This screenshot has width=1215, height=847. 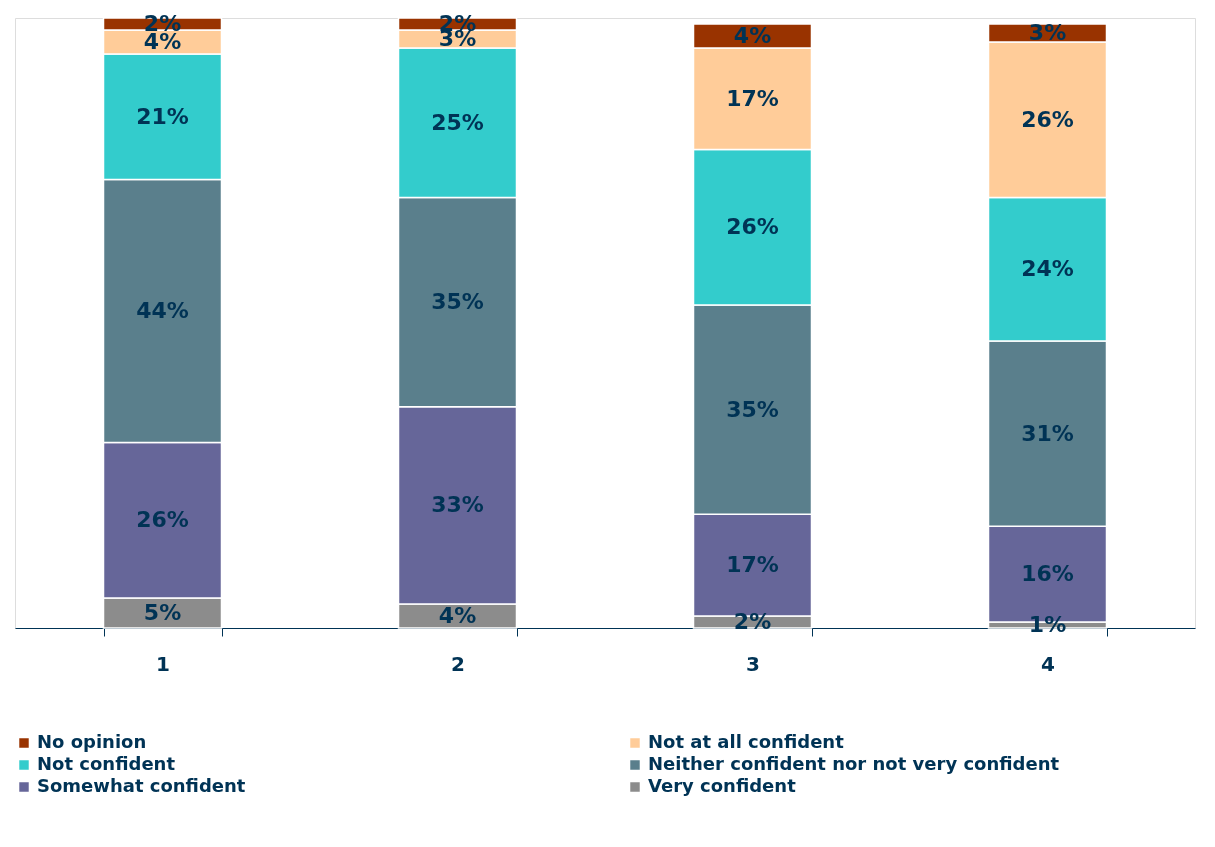 I want to click on x-tick-label: 3, so click(x=753, y=663).